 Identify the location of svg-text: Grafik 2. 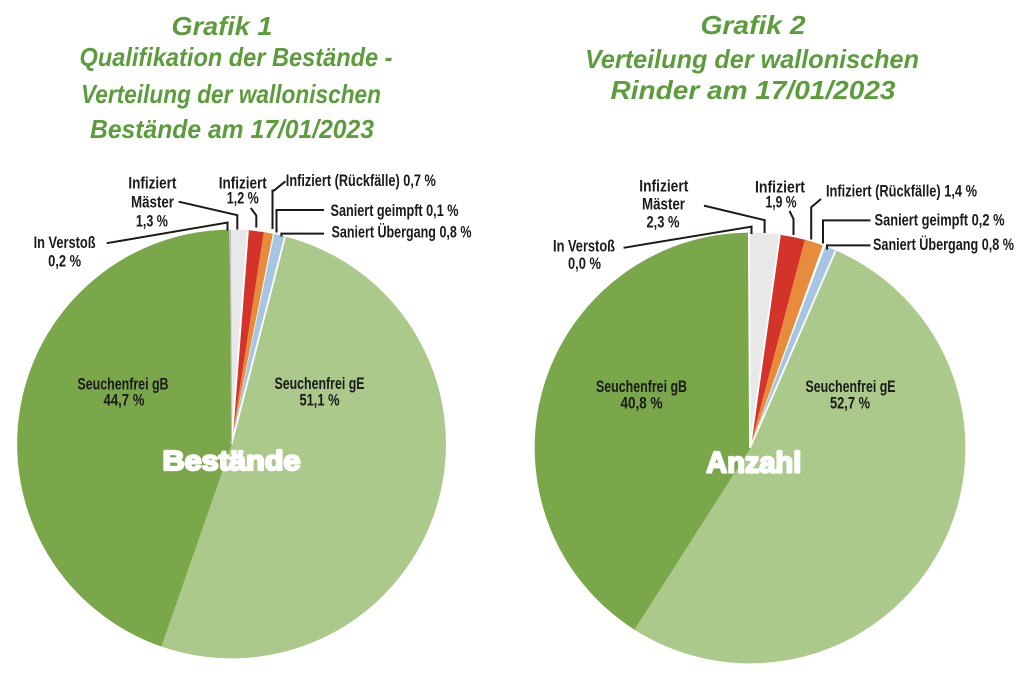
(754, 25).